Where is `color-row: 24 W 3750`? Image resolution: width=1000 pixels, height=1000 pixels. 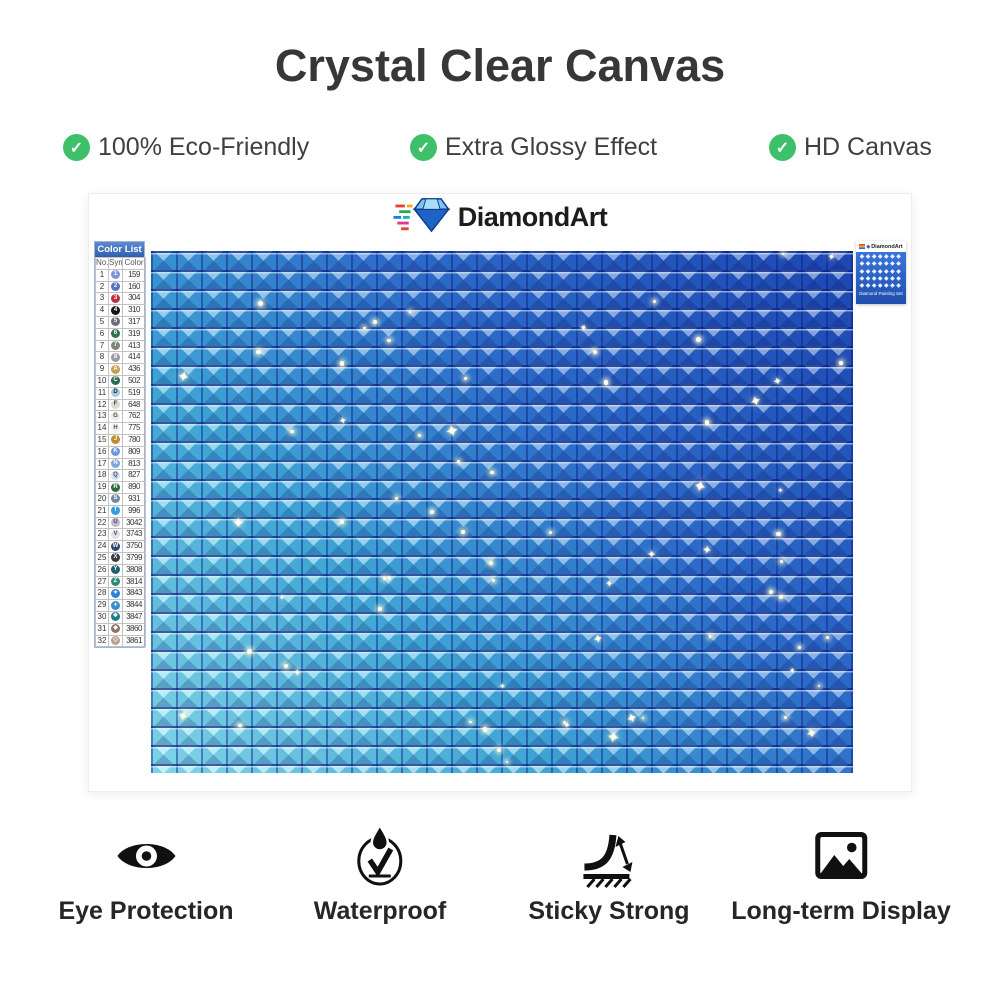 color-row: 24 W 3750 is located at coordinates (120, 546).